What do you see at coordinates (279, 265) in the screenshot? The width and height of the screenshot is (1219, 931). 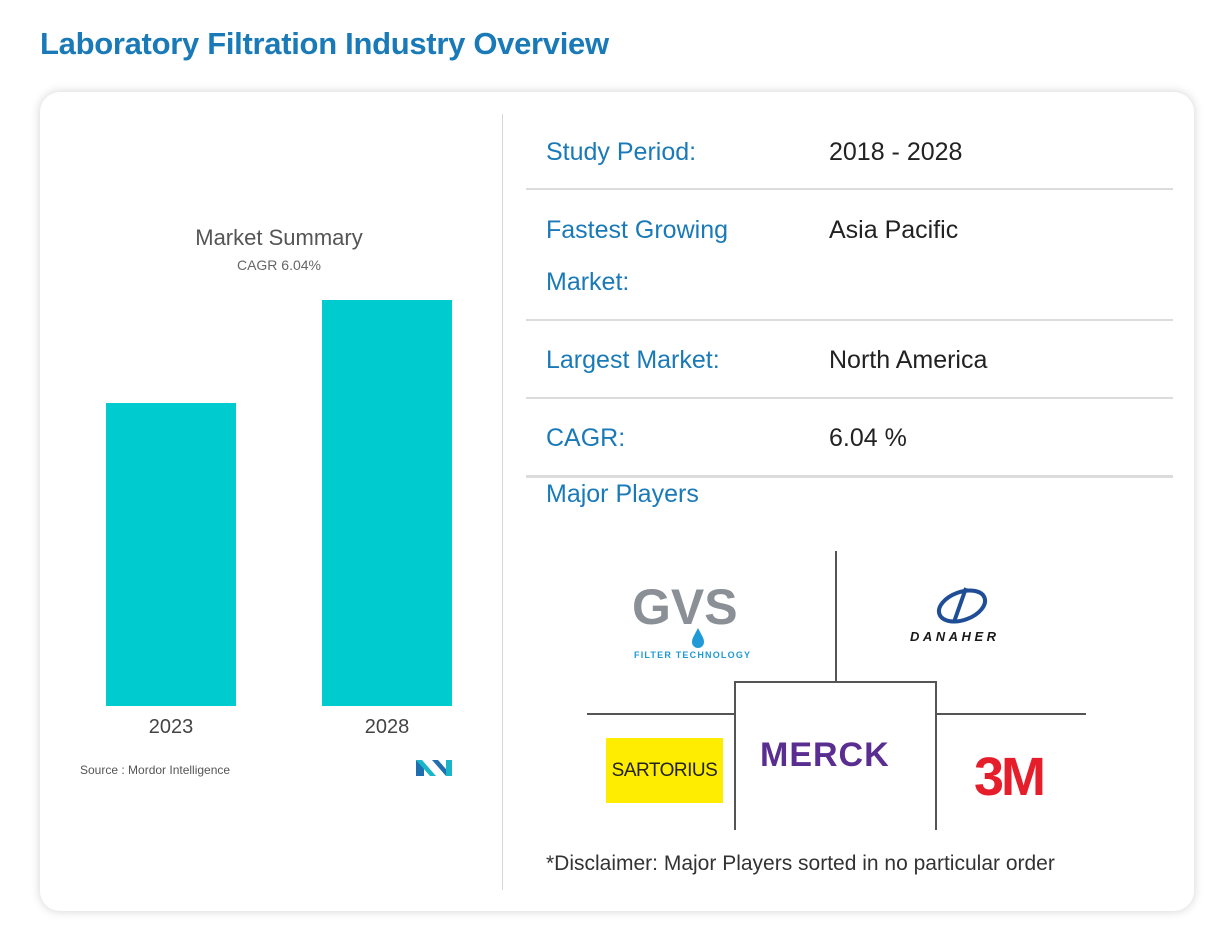 I see `chart-subtitle: CAGR 6.04%` at bounding box center [279, 265].